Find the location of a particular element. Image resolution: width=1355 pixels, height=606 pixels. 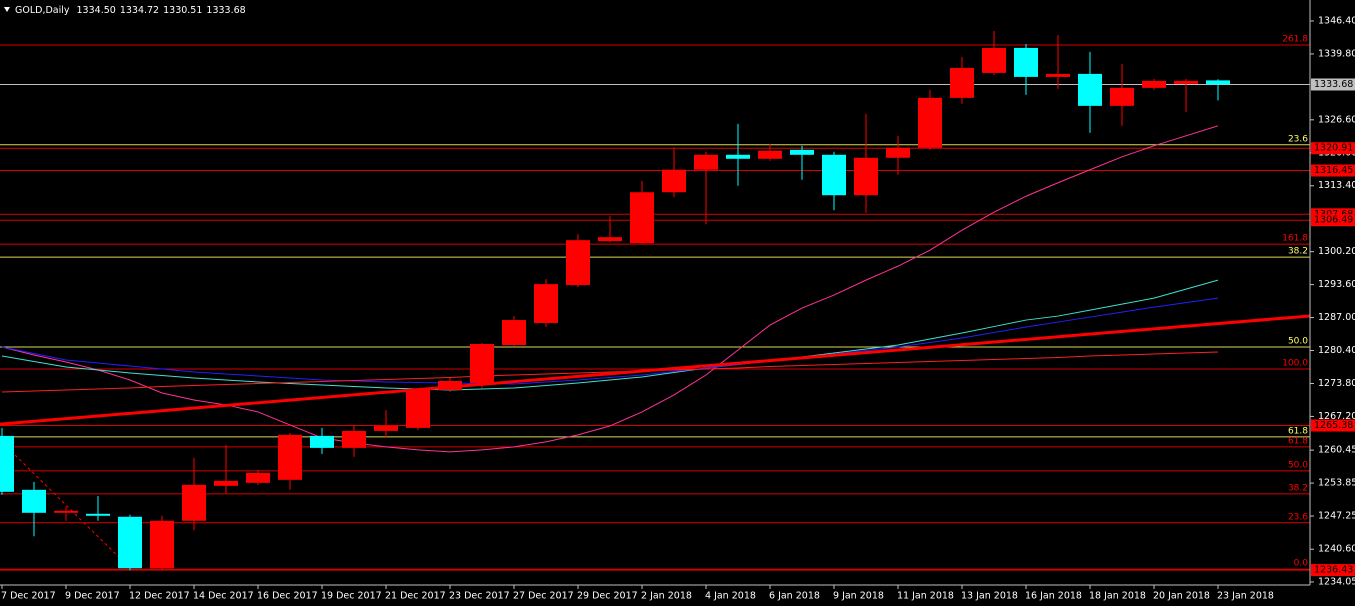

bid-box-label: 1333.68 is located at coordinates (1333, 84).